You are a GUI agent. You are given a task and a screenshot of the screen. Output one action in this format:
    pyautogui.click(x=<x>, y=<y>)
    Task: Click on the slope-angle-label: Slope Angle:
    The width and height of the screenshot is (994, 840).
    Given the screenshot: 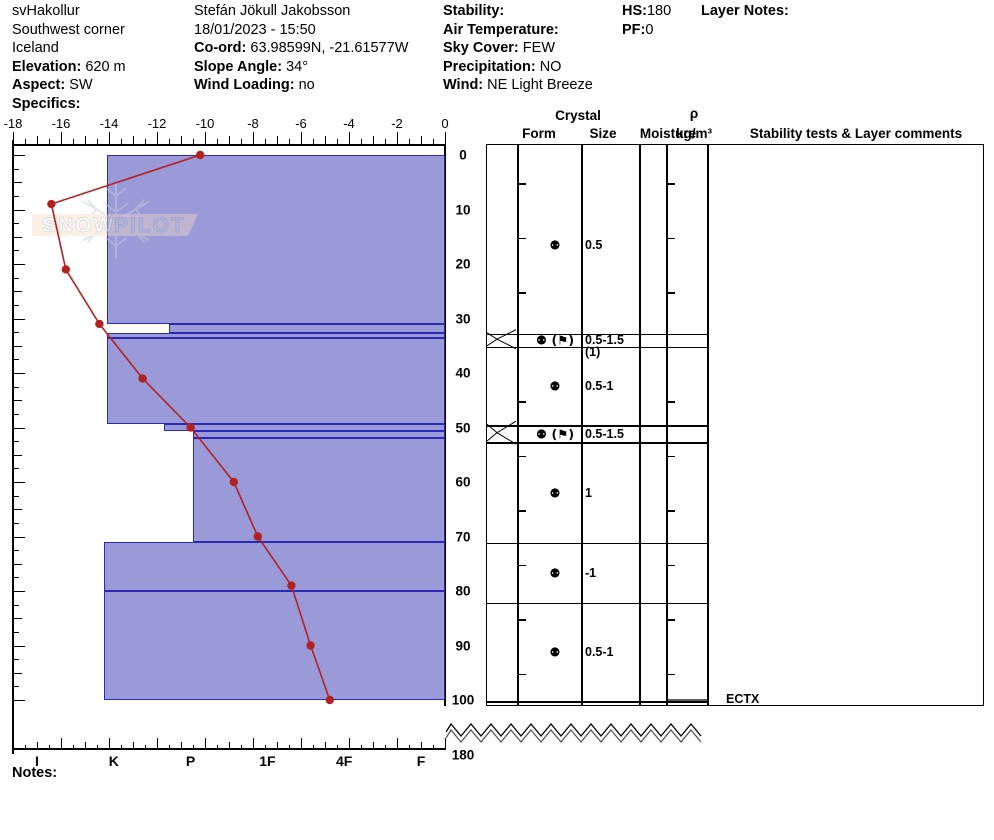 What is the action you would take?
    pyautogui.click(x=238, y=66)
    